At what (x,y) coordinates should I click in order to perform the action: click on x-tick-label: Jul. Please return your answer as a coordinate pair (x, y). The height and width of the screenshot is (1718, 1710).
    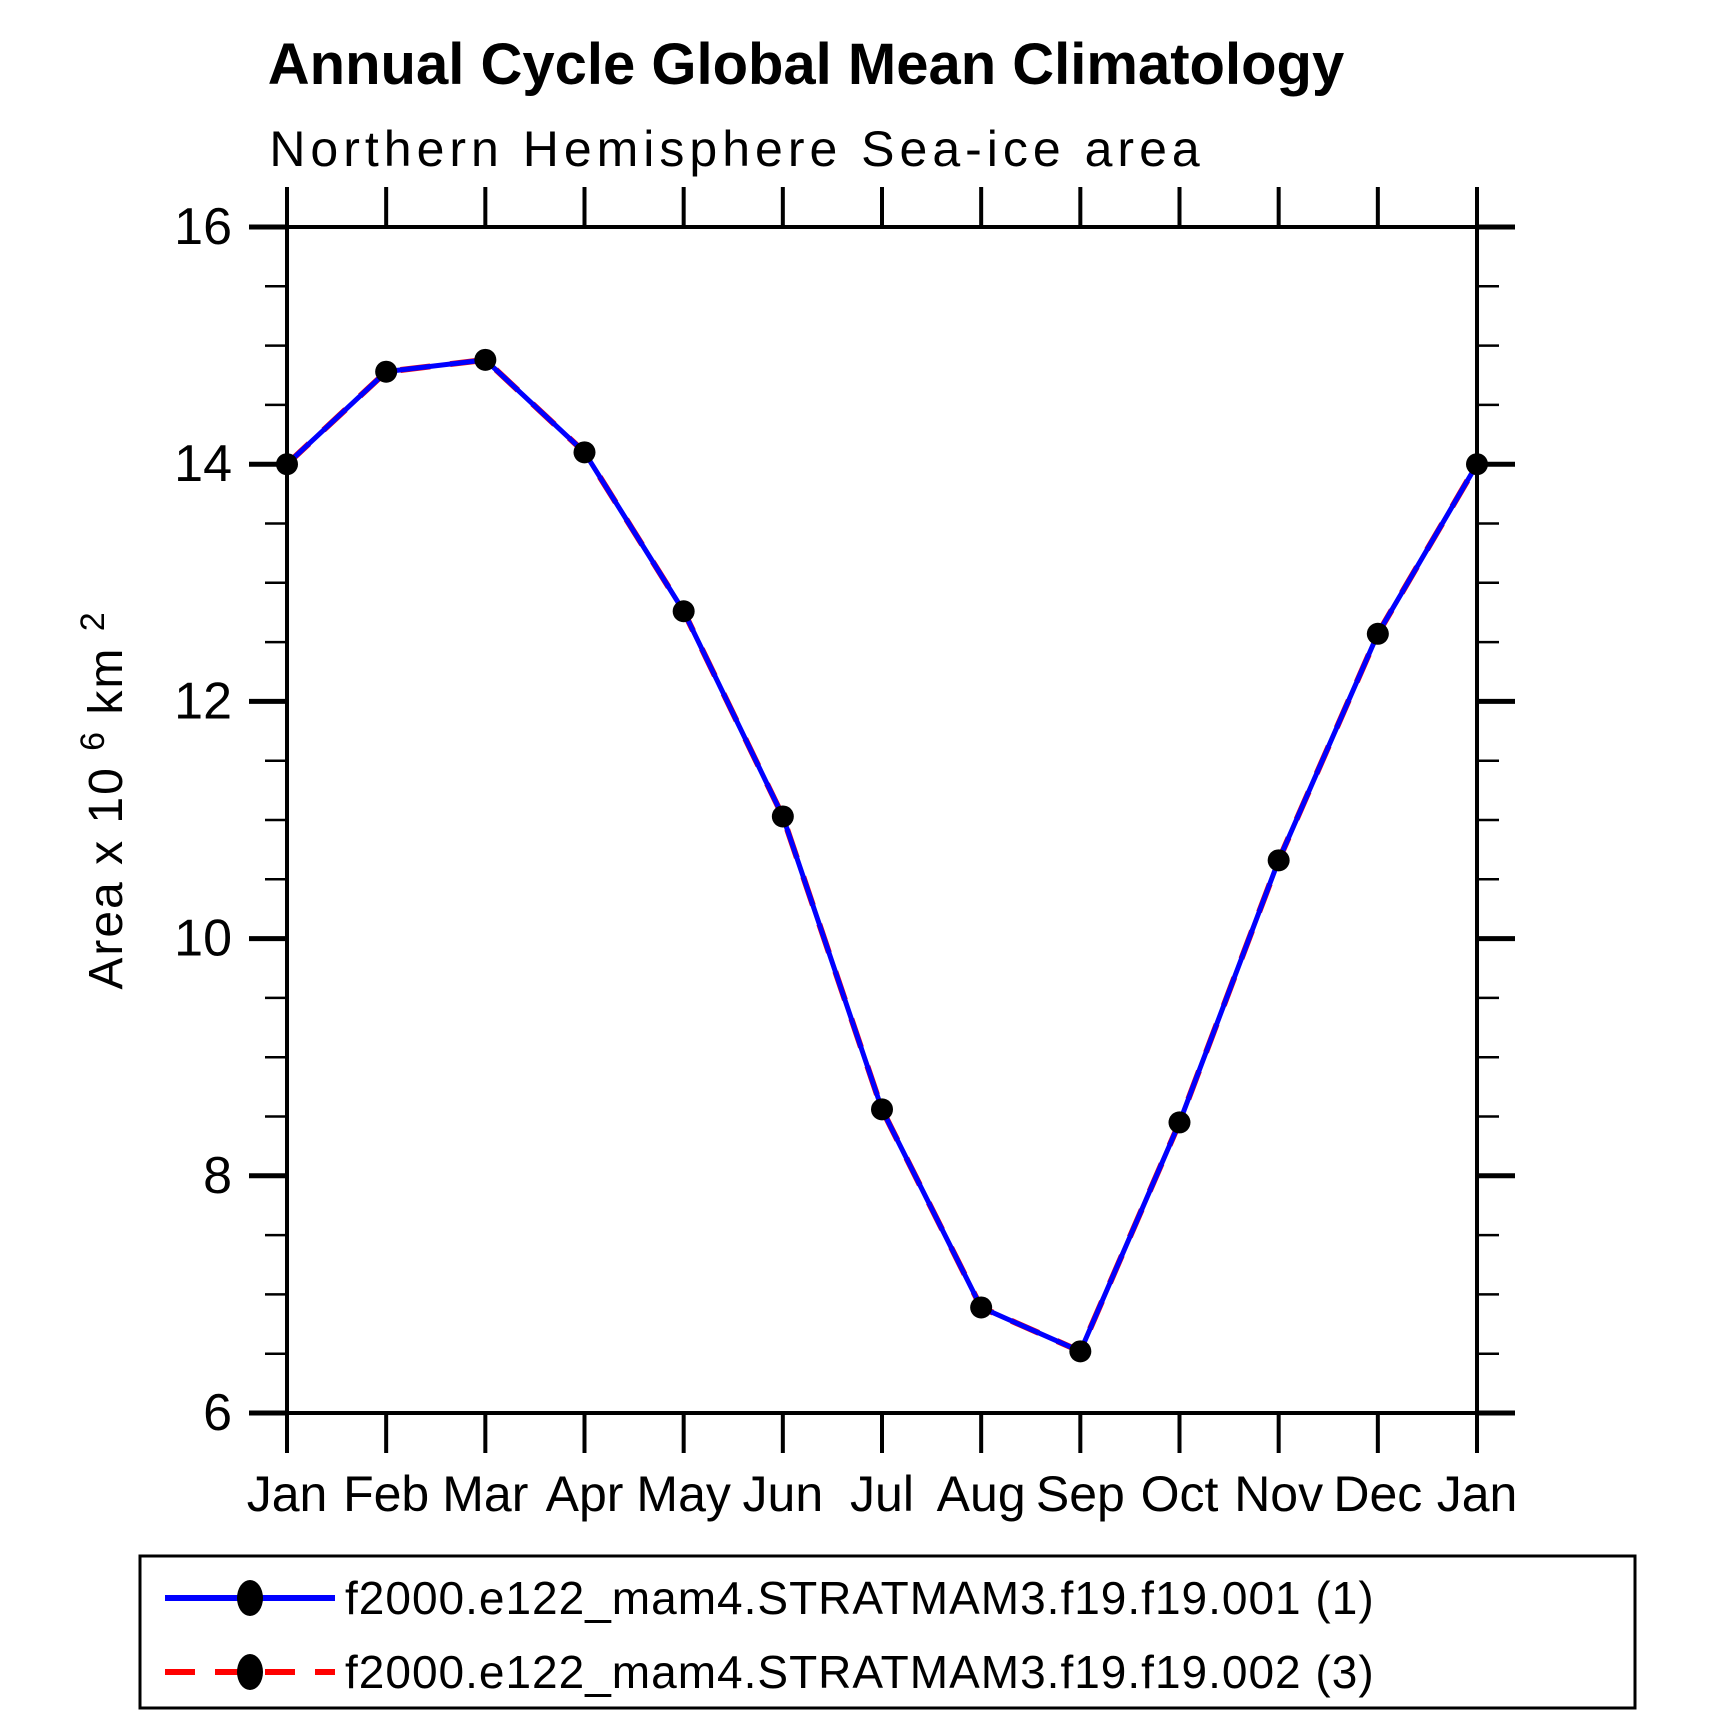
    Looking at the image, I should click on (882, 1494).